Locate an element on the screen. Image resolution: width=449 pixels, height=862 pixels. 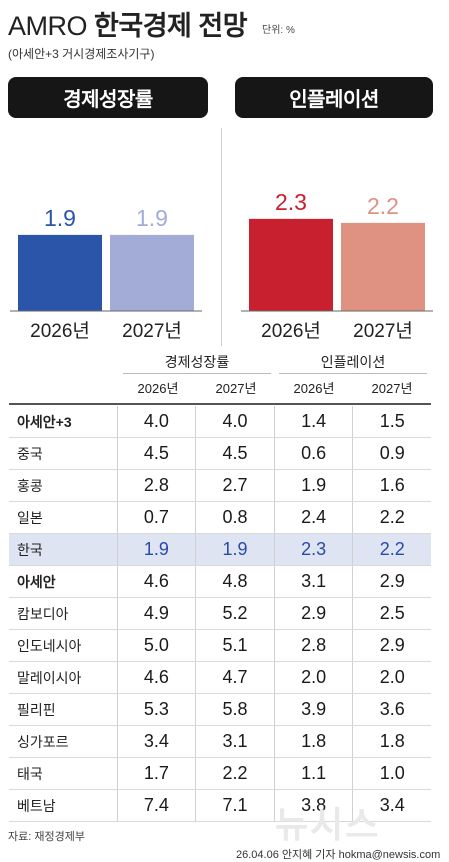
row-label: 캄보디아 is located at coordinates (43, 613).